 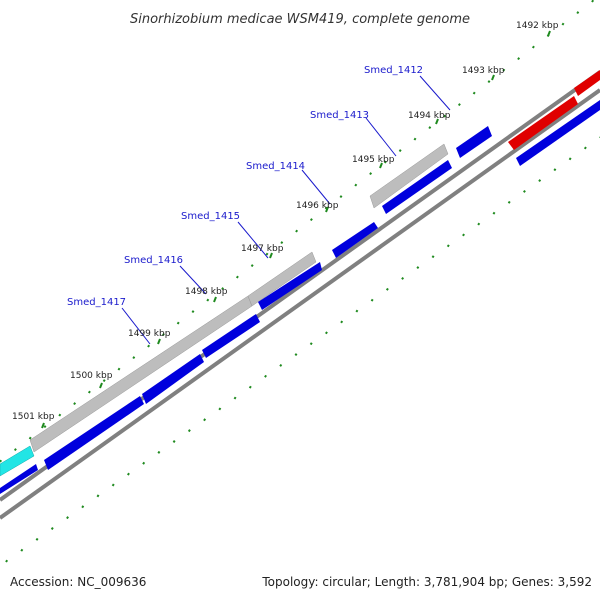 What do you see at coordinates (91, 376) in the screenshot?
I see `tick-label-1500: 1500 kbp` at bounding box center [91, 376].